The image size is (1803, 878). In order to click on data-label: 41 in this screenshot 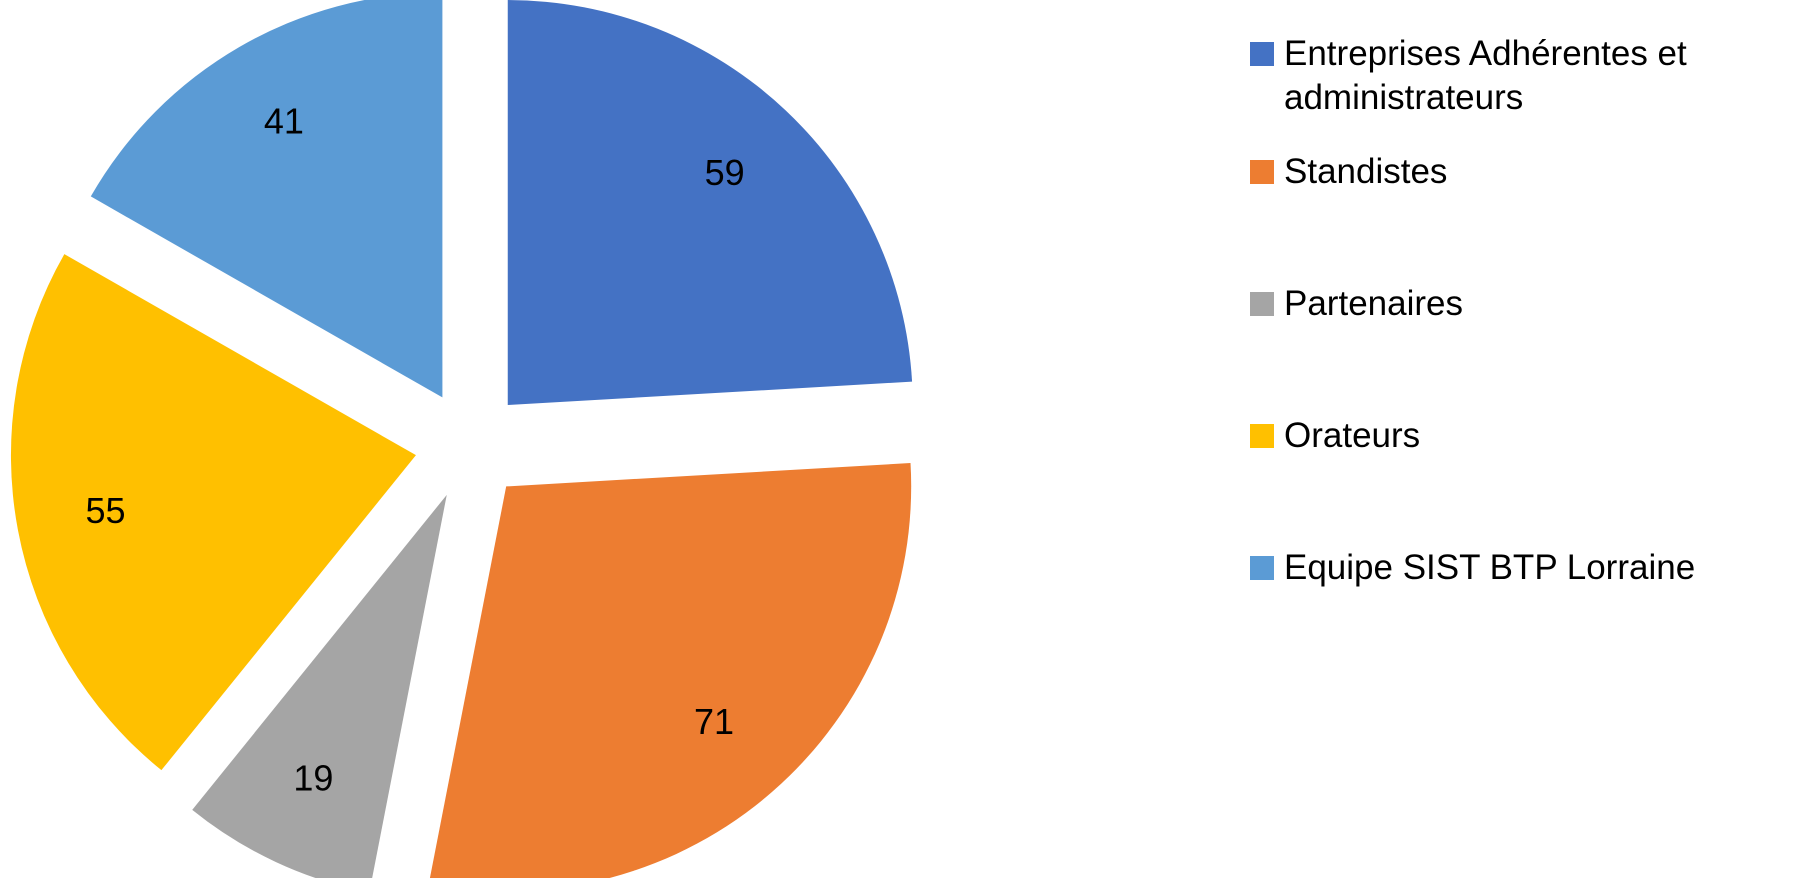, I will do `click(284, 121)`.